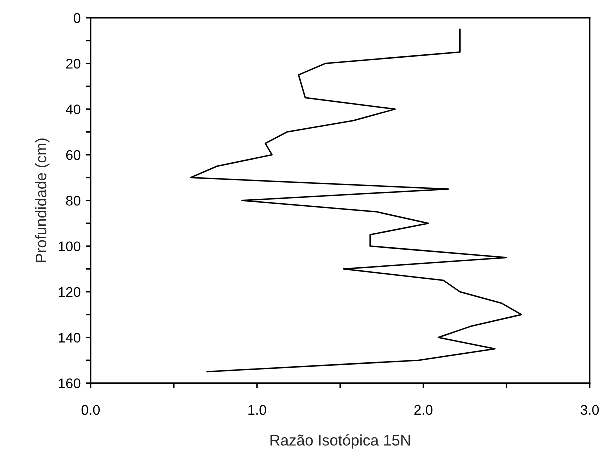  I want to click on y-tick-label: 40, so click(73, 109).